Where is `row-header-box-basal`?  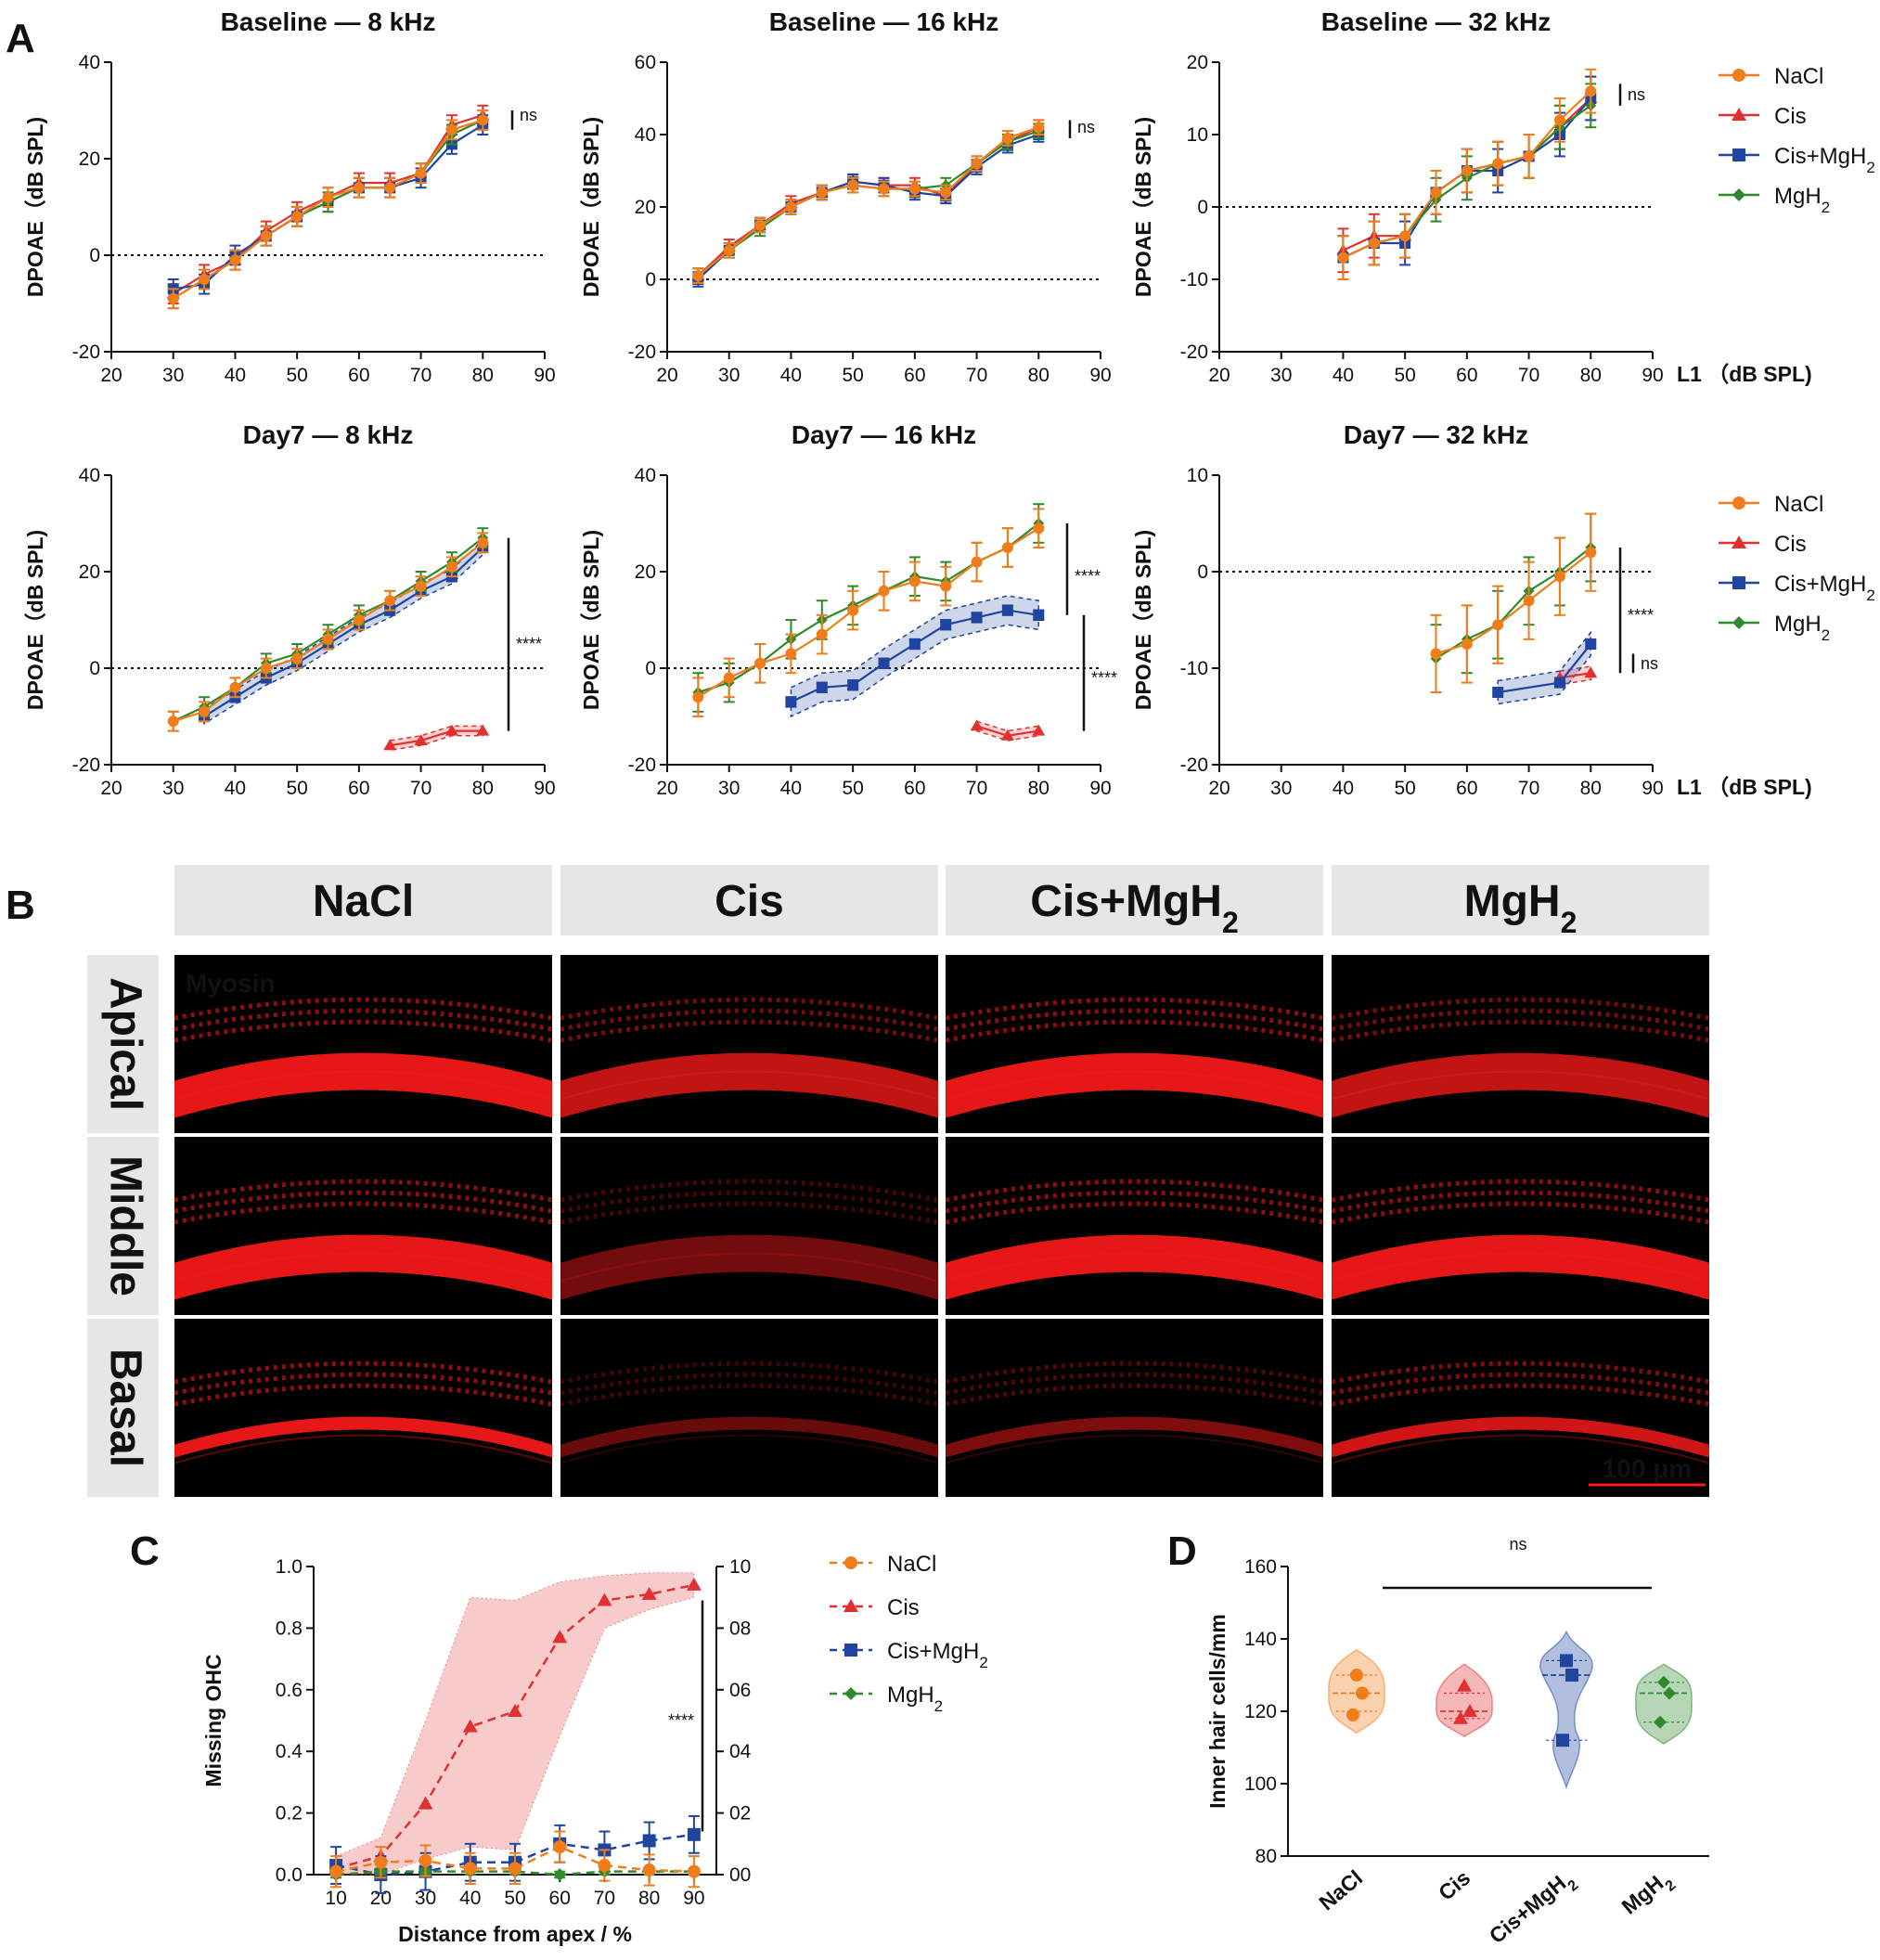
row-header-box-basal is located at coordinates (123, 1408).